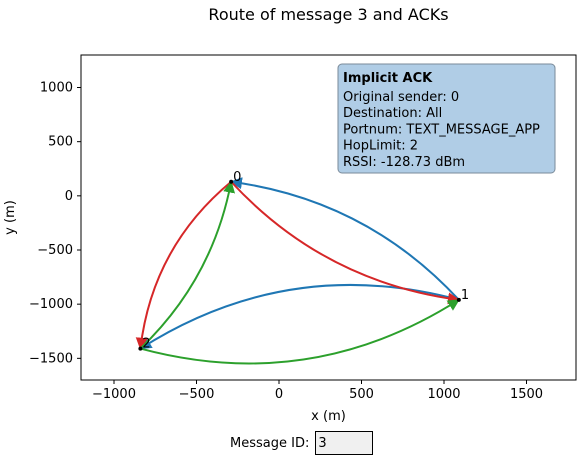  What do you see at coordinates (146, 344) in the screenshot?
I see `node-label-2: 2` at bounding box center [146, 344].